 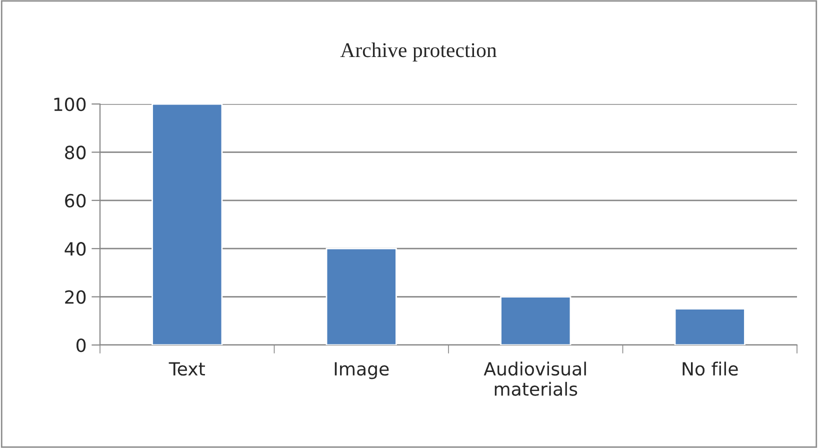 I want to click on x-tick-label: Text, so click(x=186, y=369).